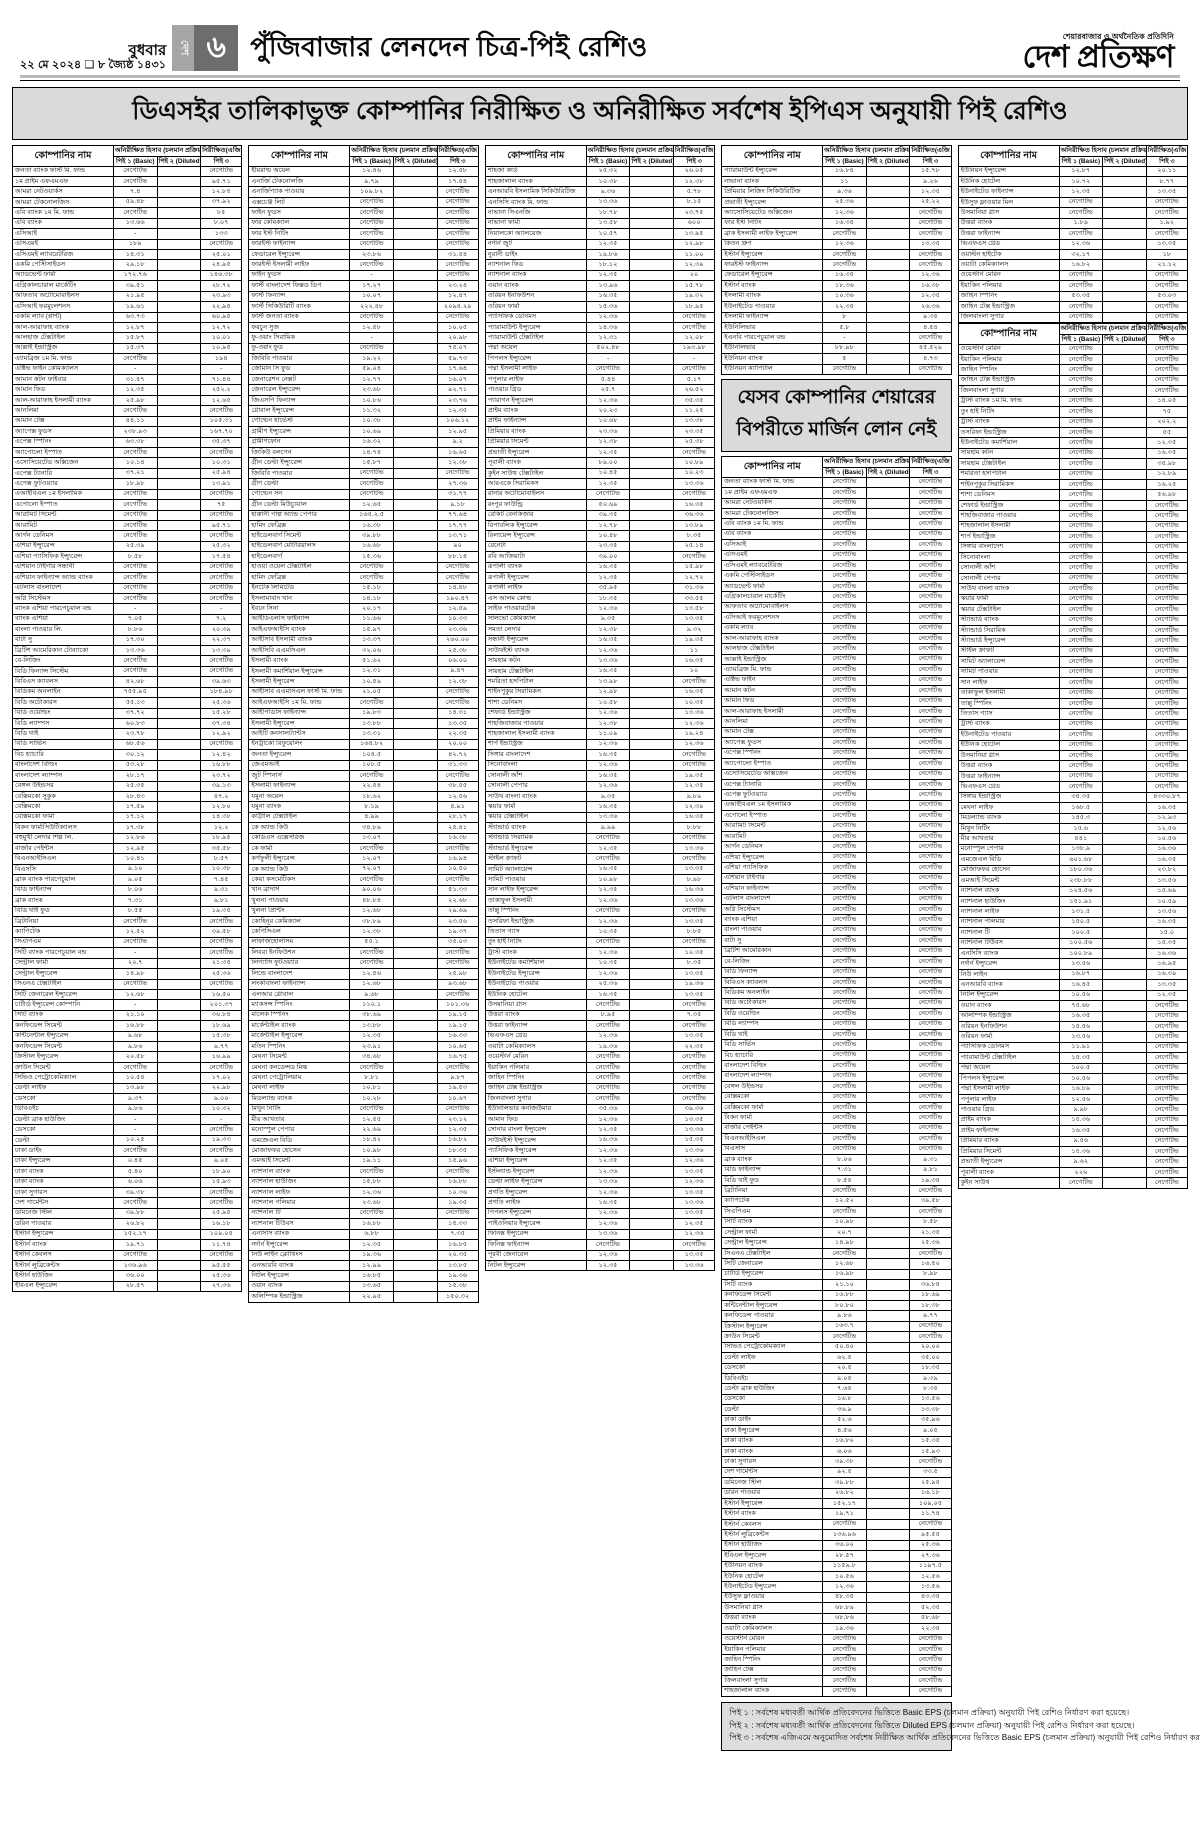 The height and width of the screenshot is (1843, 1200). I want to click on pe1-cell: ১২.৩৬, so click(608, 744).